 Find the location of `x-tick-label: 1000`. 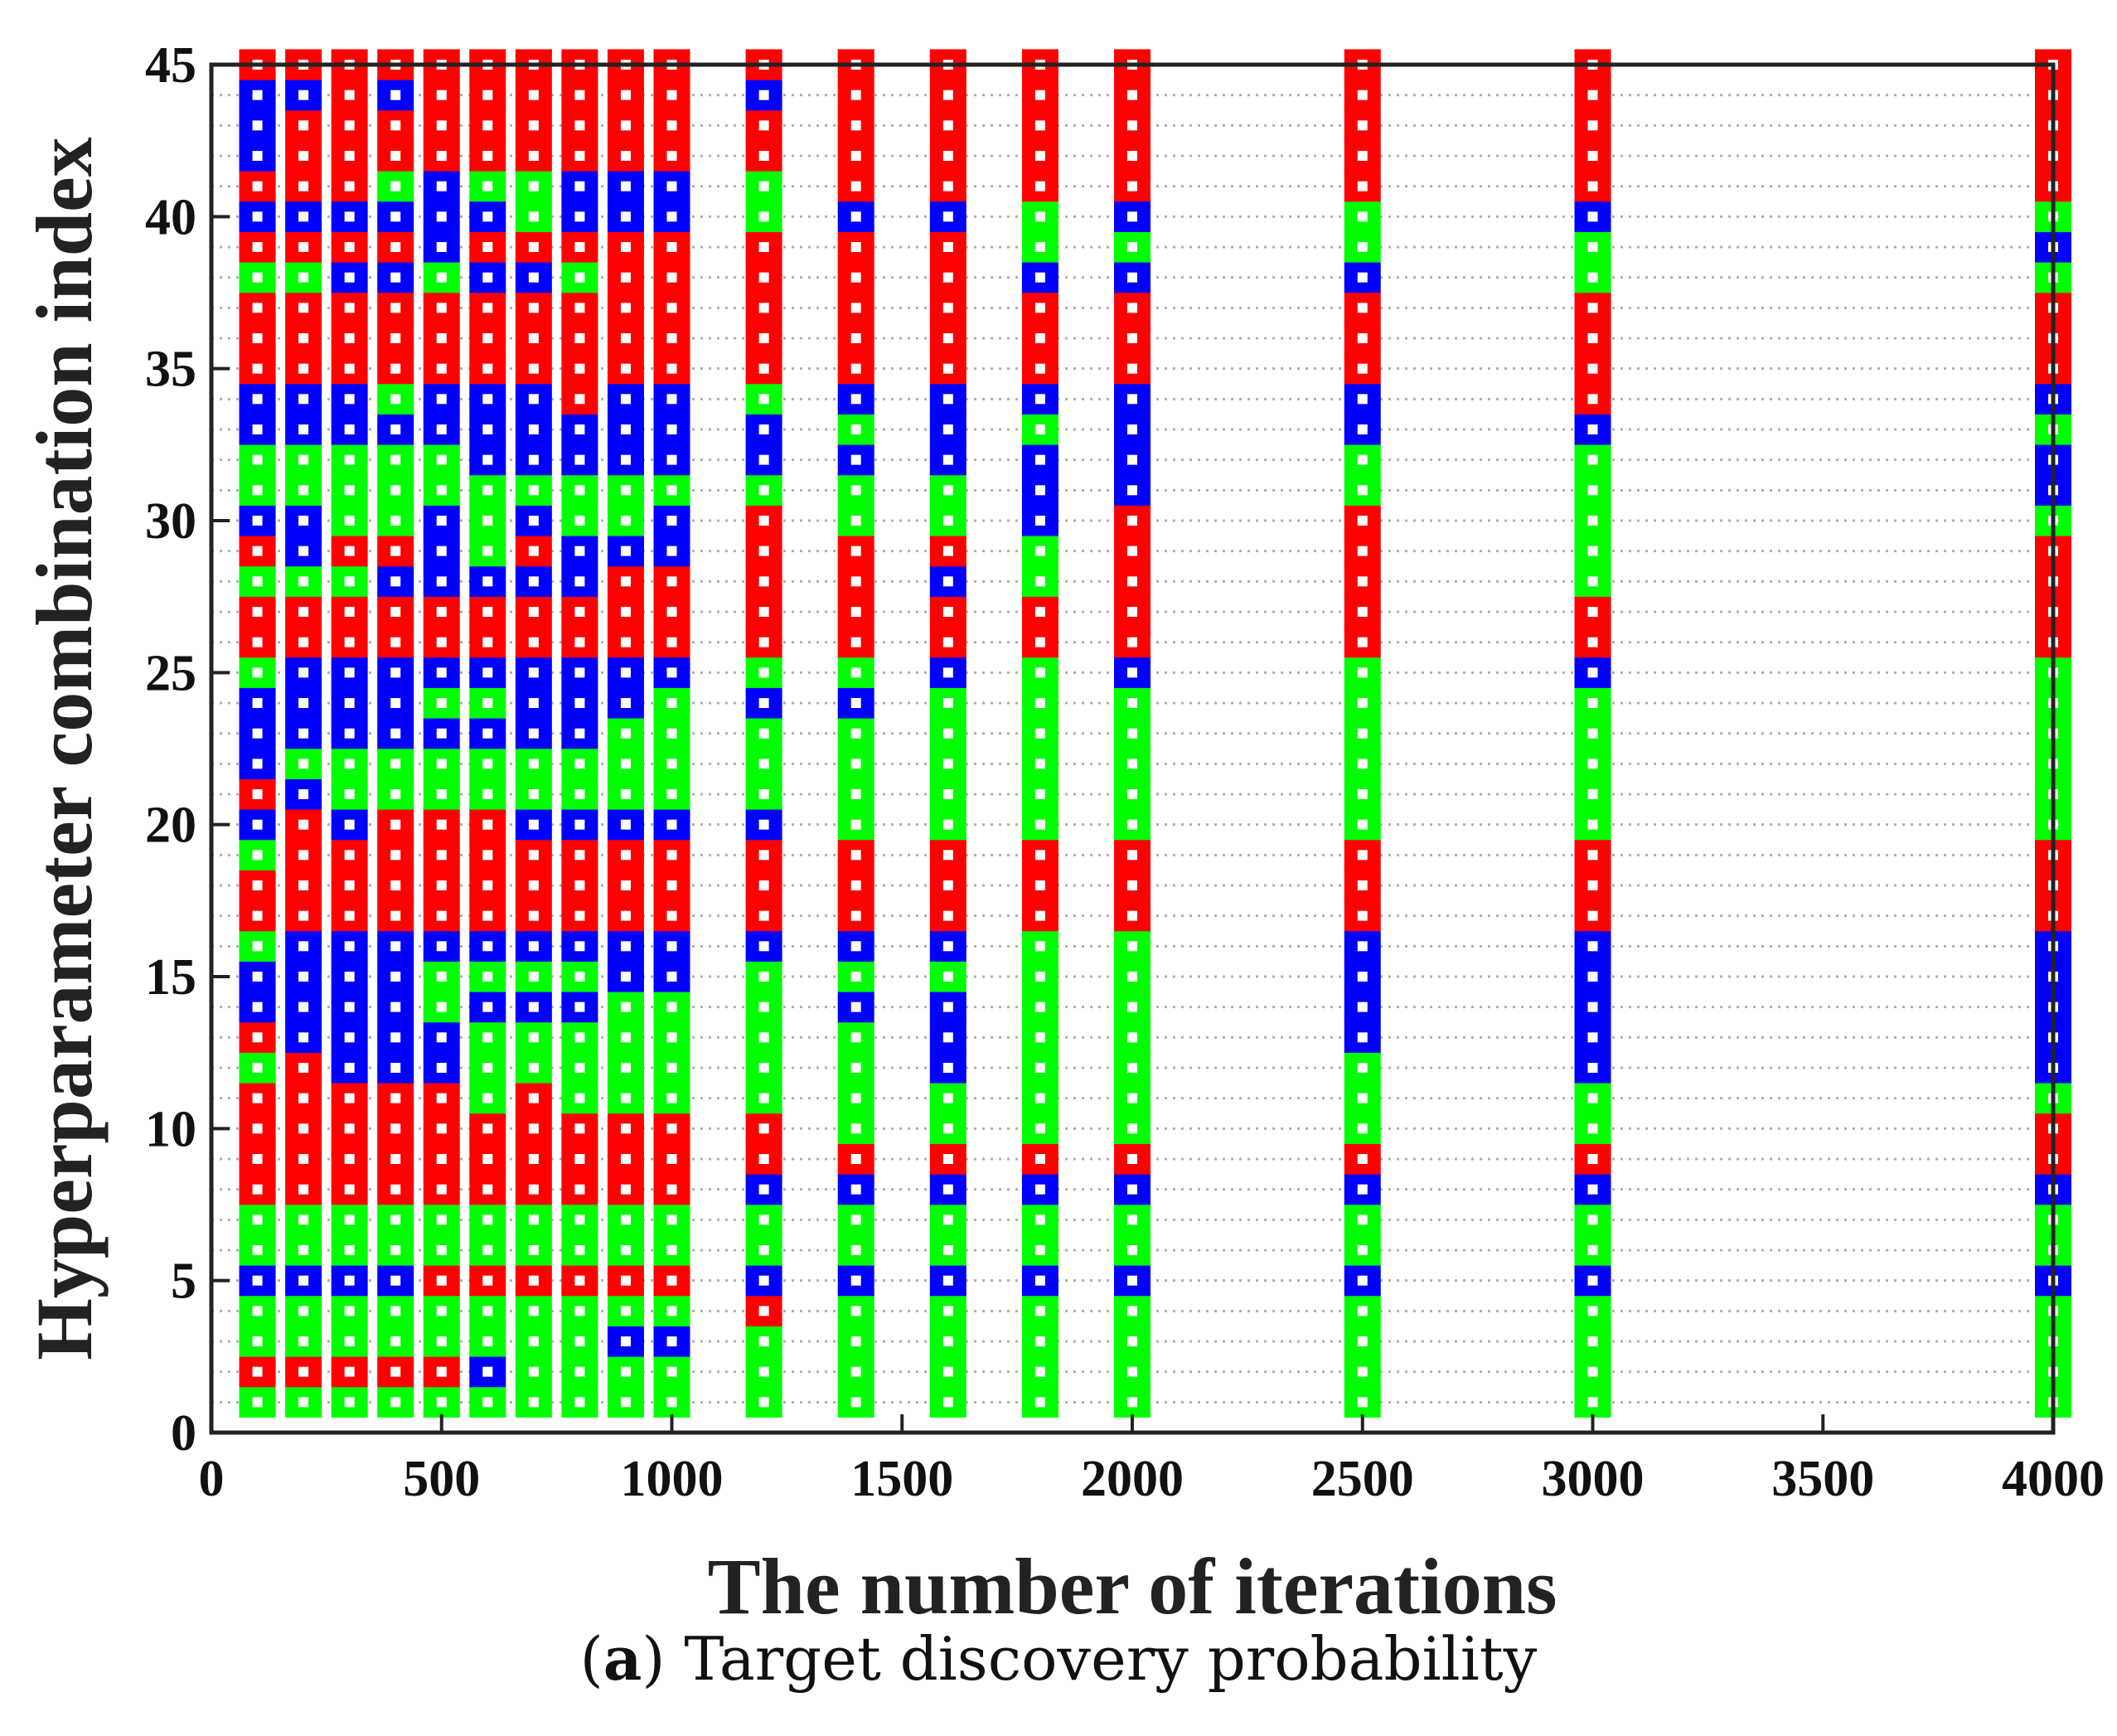

x-tick-label: 1000 is located at coordinates (672, 1479).